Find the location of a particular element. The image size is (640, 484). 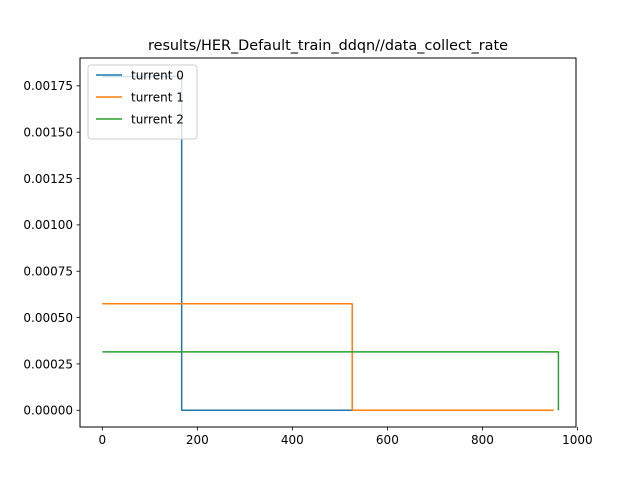

legend: turrent 0 turrent 1 turrent 2 is located at coordinates (142, 102).